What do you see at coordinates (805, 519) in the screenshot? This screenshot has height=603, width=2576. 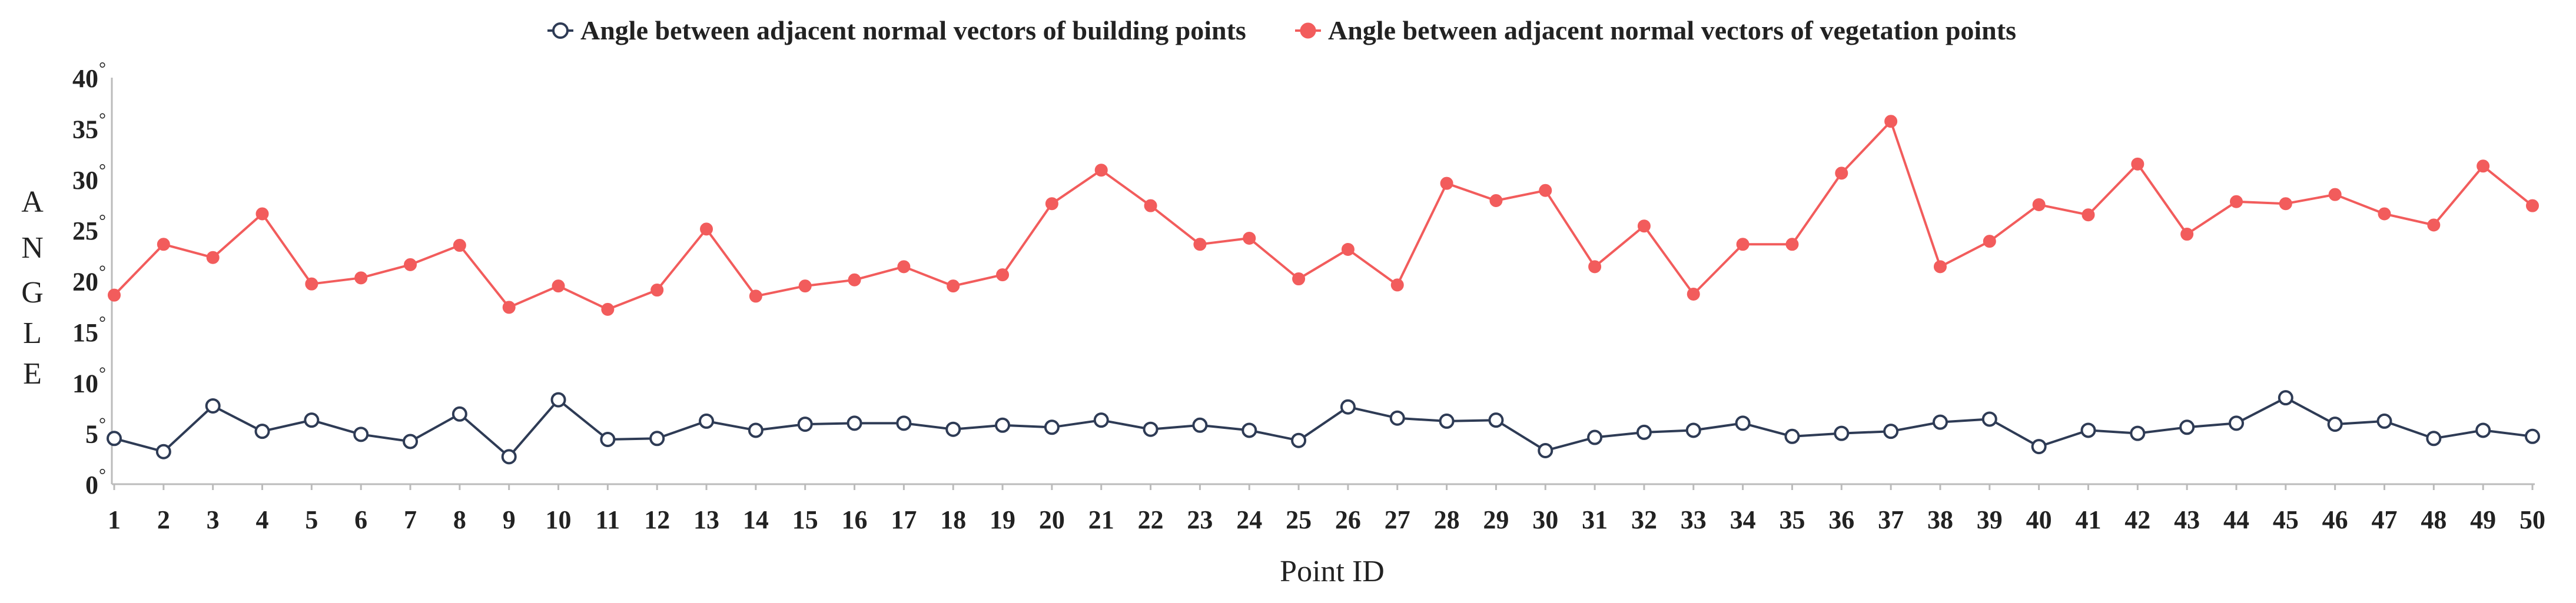 I see `x-tick-label-15: 15` at bounding box center [805, 519].